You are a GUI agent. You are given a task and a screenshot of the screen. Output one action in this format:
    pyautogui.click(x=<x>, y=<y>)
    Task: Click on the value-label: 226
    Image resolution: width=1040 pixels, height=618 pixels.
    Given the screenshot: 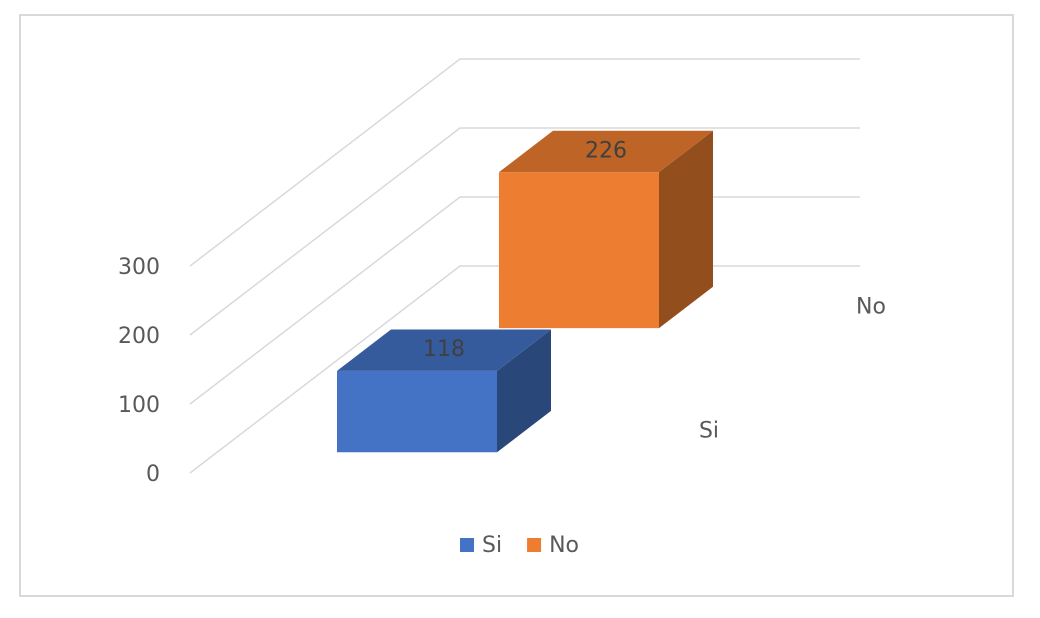 What is the action you would take?
    pyautogui.click(x=606, y=150)
    